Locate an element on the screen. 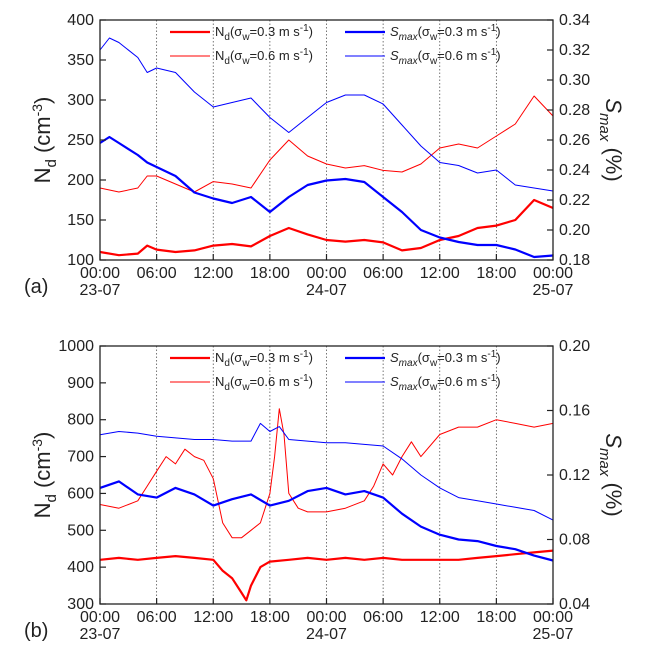 The height and width of the screenshot is (653, 646). ytick-left-label: 1000 is located at coordinates (76, 346).